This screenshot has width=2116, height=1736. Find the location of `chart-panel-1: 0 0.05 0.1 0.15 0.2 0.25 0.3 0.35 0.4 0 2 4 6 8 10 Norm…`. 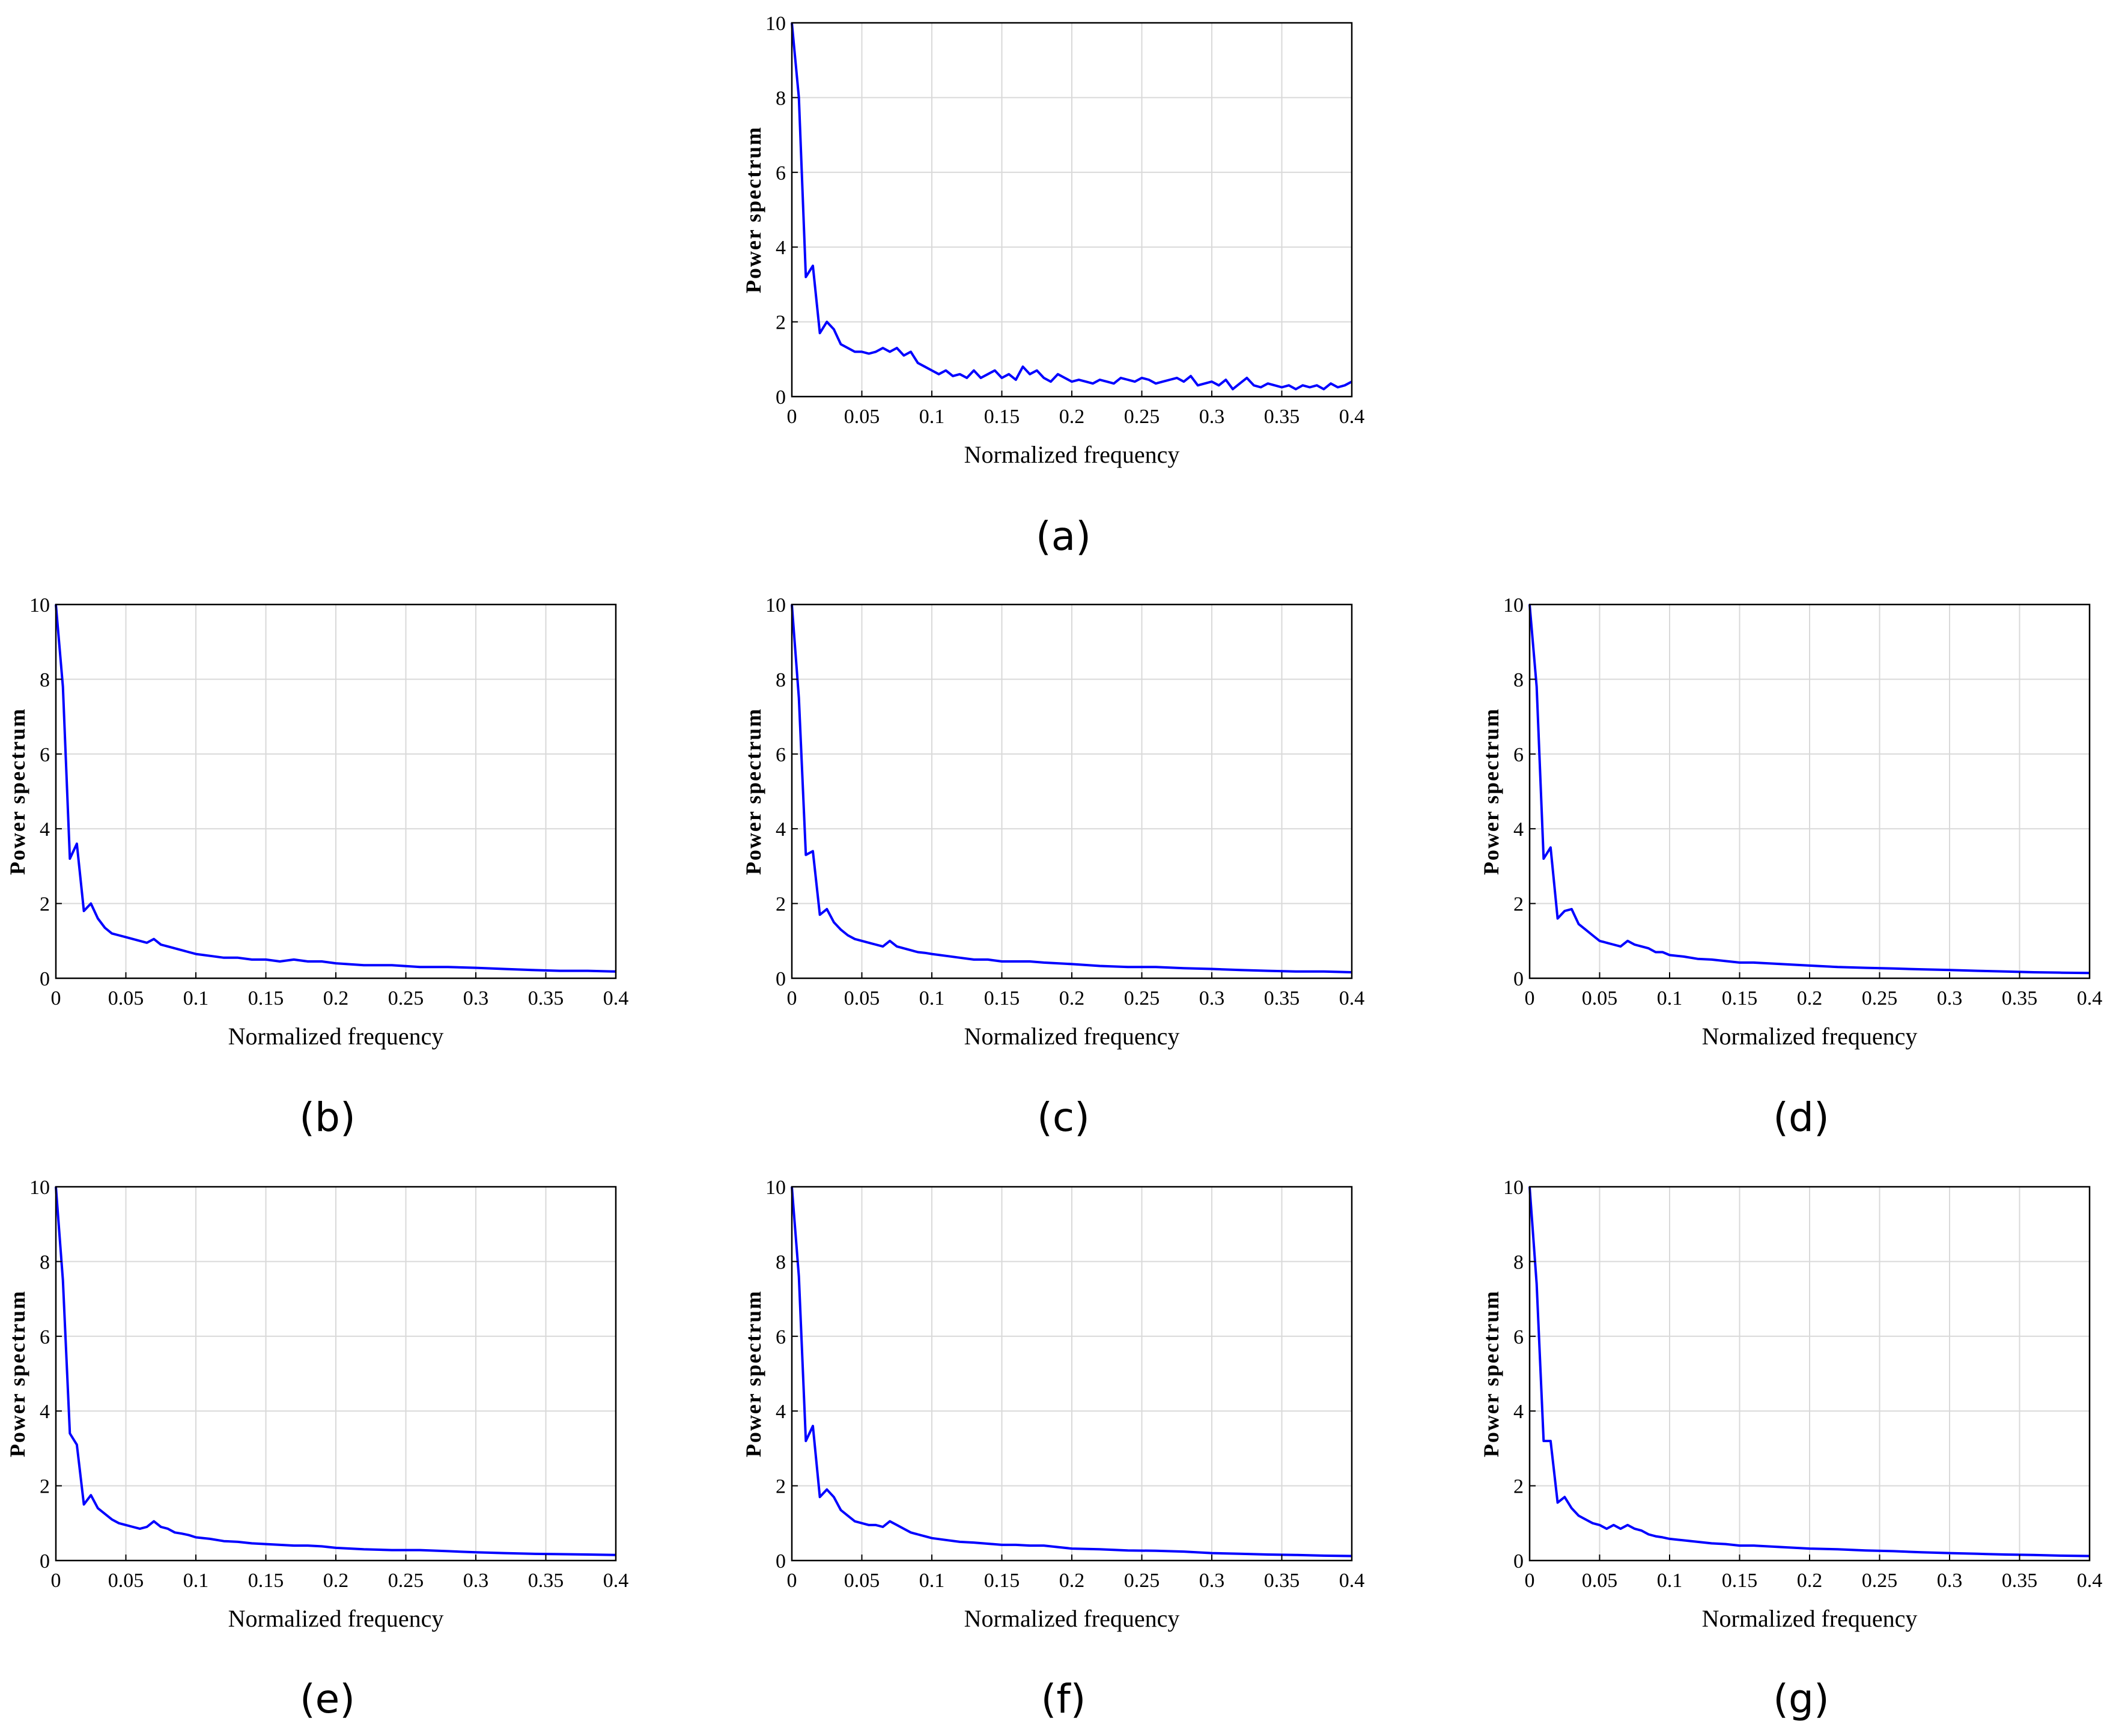

chart-panel-1: 0 0.05 0.1 0.15 0.2 0.25 0.3 0.35 0.4 0 2 4 6 8 10 Norm… is located at coordinates (316, 867).